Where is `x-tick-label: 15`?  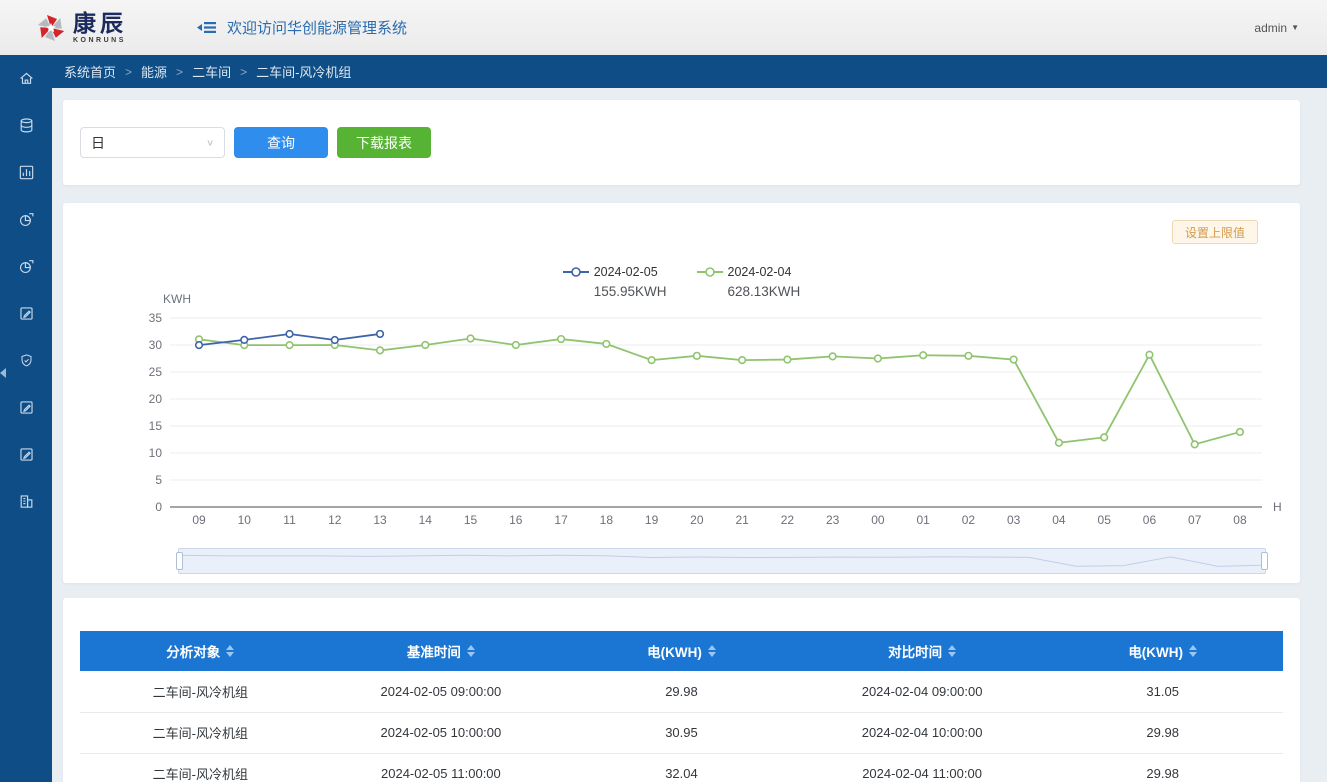
x-tick-label: 15 is located at coordinates (471, 520).